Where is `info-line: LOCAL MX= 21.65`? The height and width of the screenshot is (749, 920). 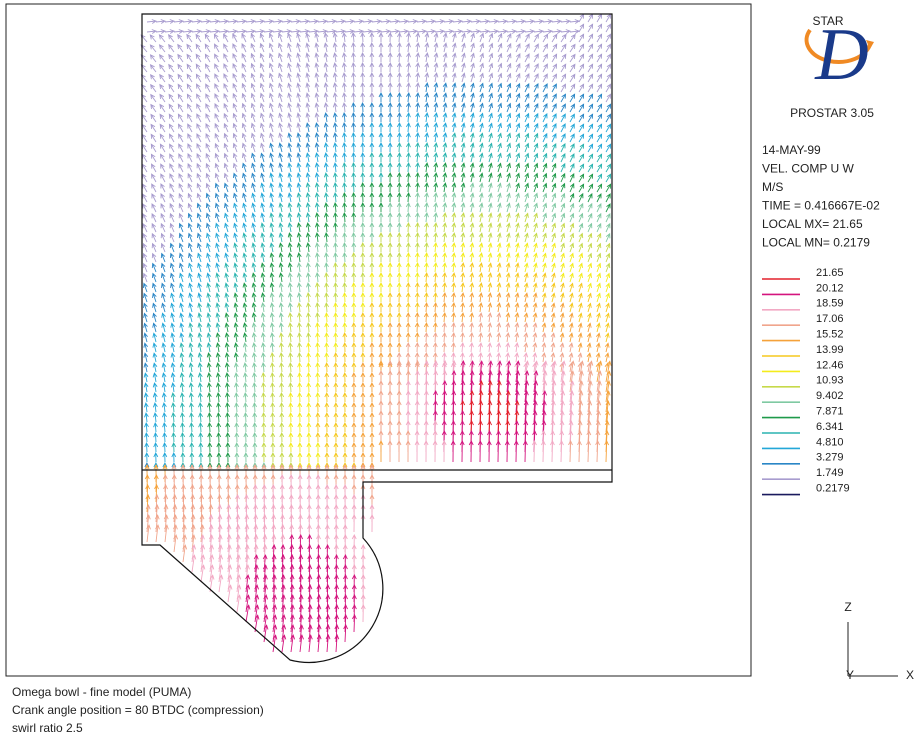 info-line: LOCAL MX= 21.65 is located at coordinates (812, 224).